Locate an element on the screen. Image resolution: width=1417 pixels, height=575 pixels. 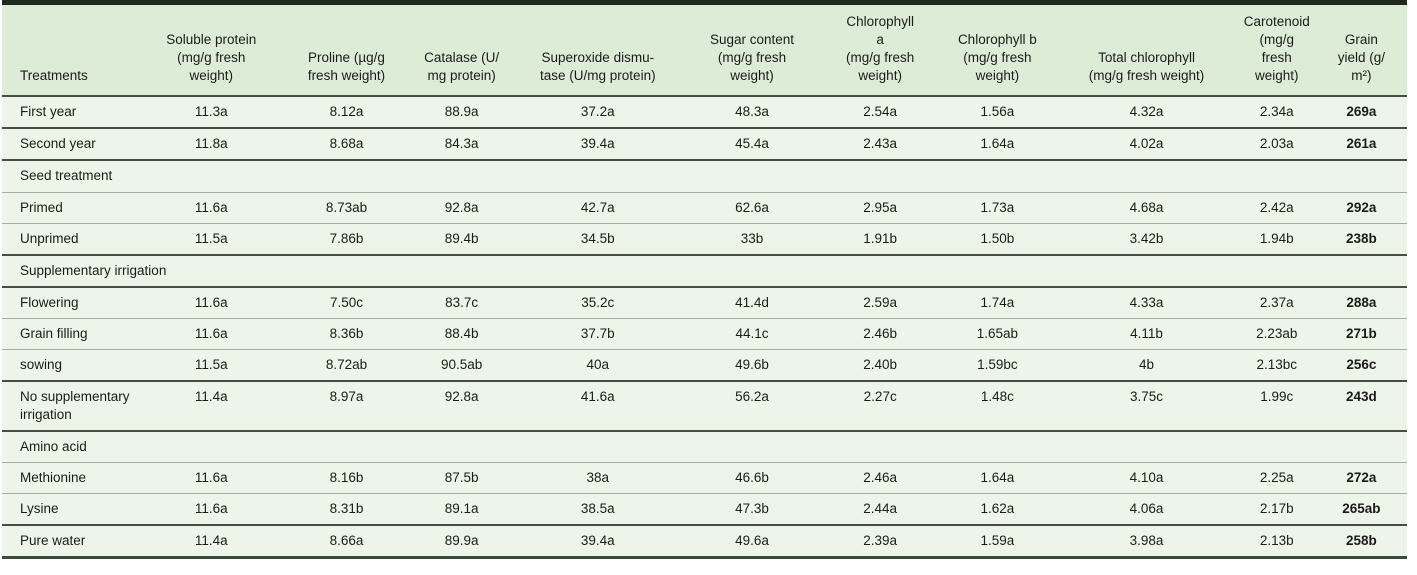
column-header-grain-yield: Grain yield (g/ m²) is located at coordinates (1361, 50).